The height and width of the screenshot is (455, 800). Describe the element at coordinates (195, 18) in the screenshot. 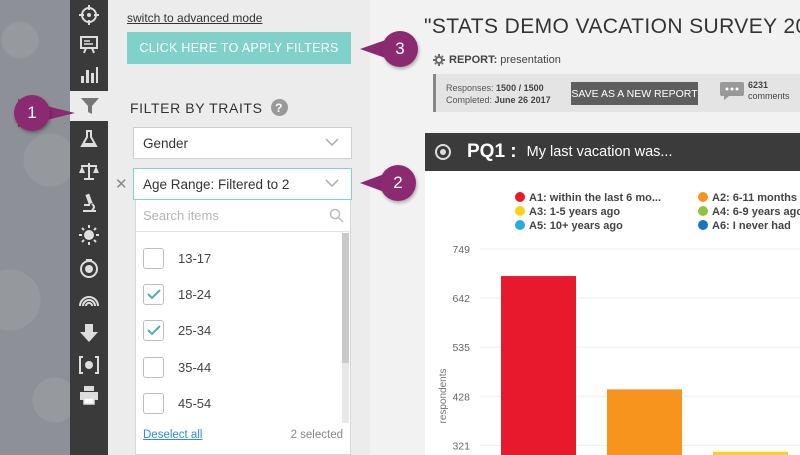

I see `advanced-mode-link: switch to advanced mode` at that location.